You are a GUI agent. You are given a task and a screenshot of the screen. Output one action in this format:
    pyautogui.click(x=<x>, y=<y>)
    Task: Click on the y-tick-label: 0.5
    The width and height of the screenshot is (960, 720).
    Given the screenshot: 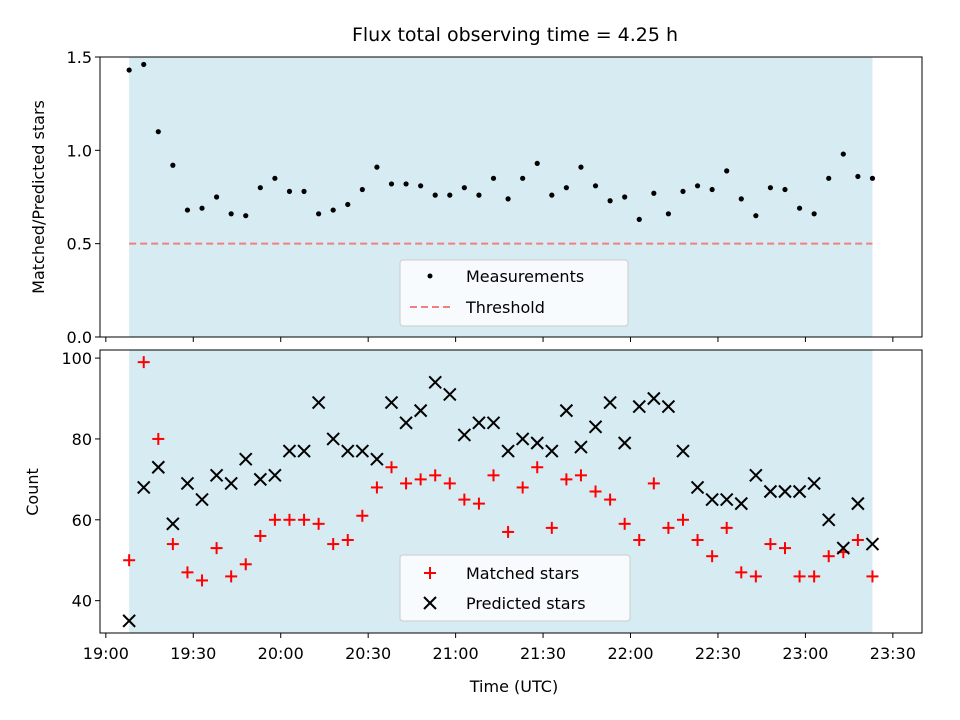 What is the action you would take?
    pyautogui.click(x=79, y=244)
    